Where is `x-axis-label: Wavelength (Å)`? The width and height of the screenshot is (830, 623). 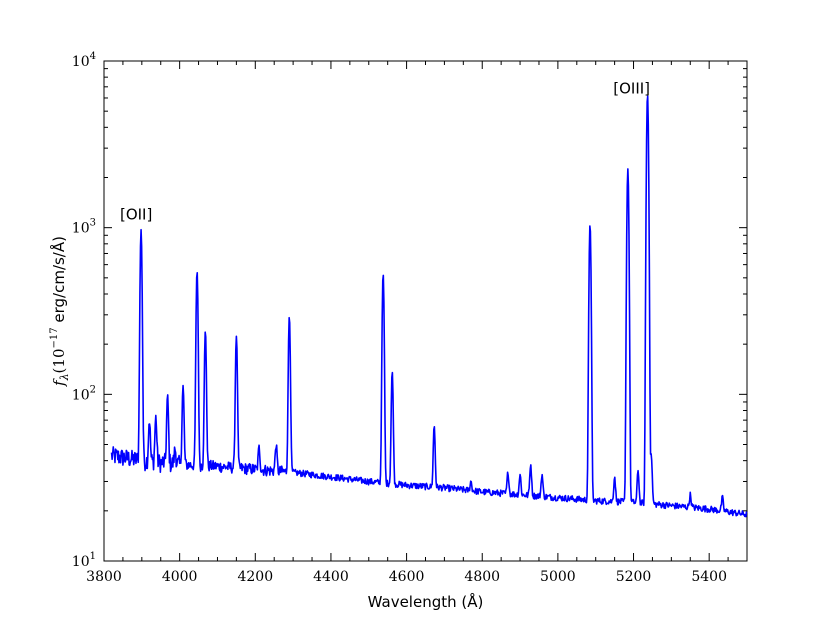
x-axis-label: Wavelength (Å) is located at coordinates (426, 601).